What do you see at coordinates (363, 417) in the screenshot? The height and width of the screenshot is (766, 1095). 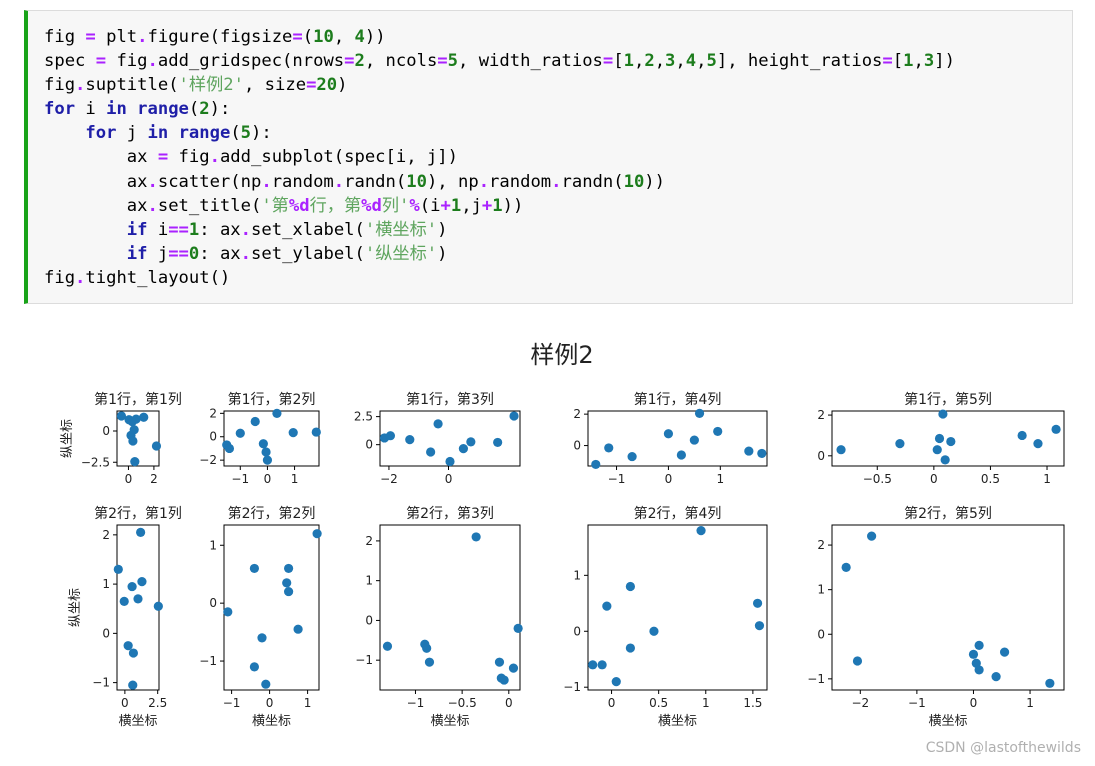 I see `y-tick-label: 2.5` at bounding box center [363, 417].